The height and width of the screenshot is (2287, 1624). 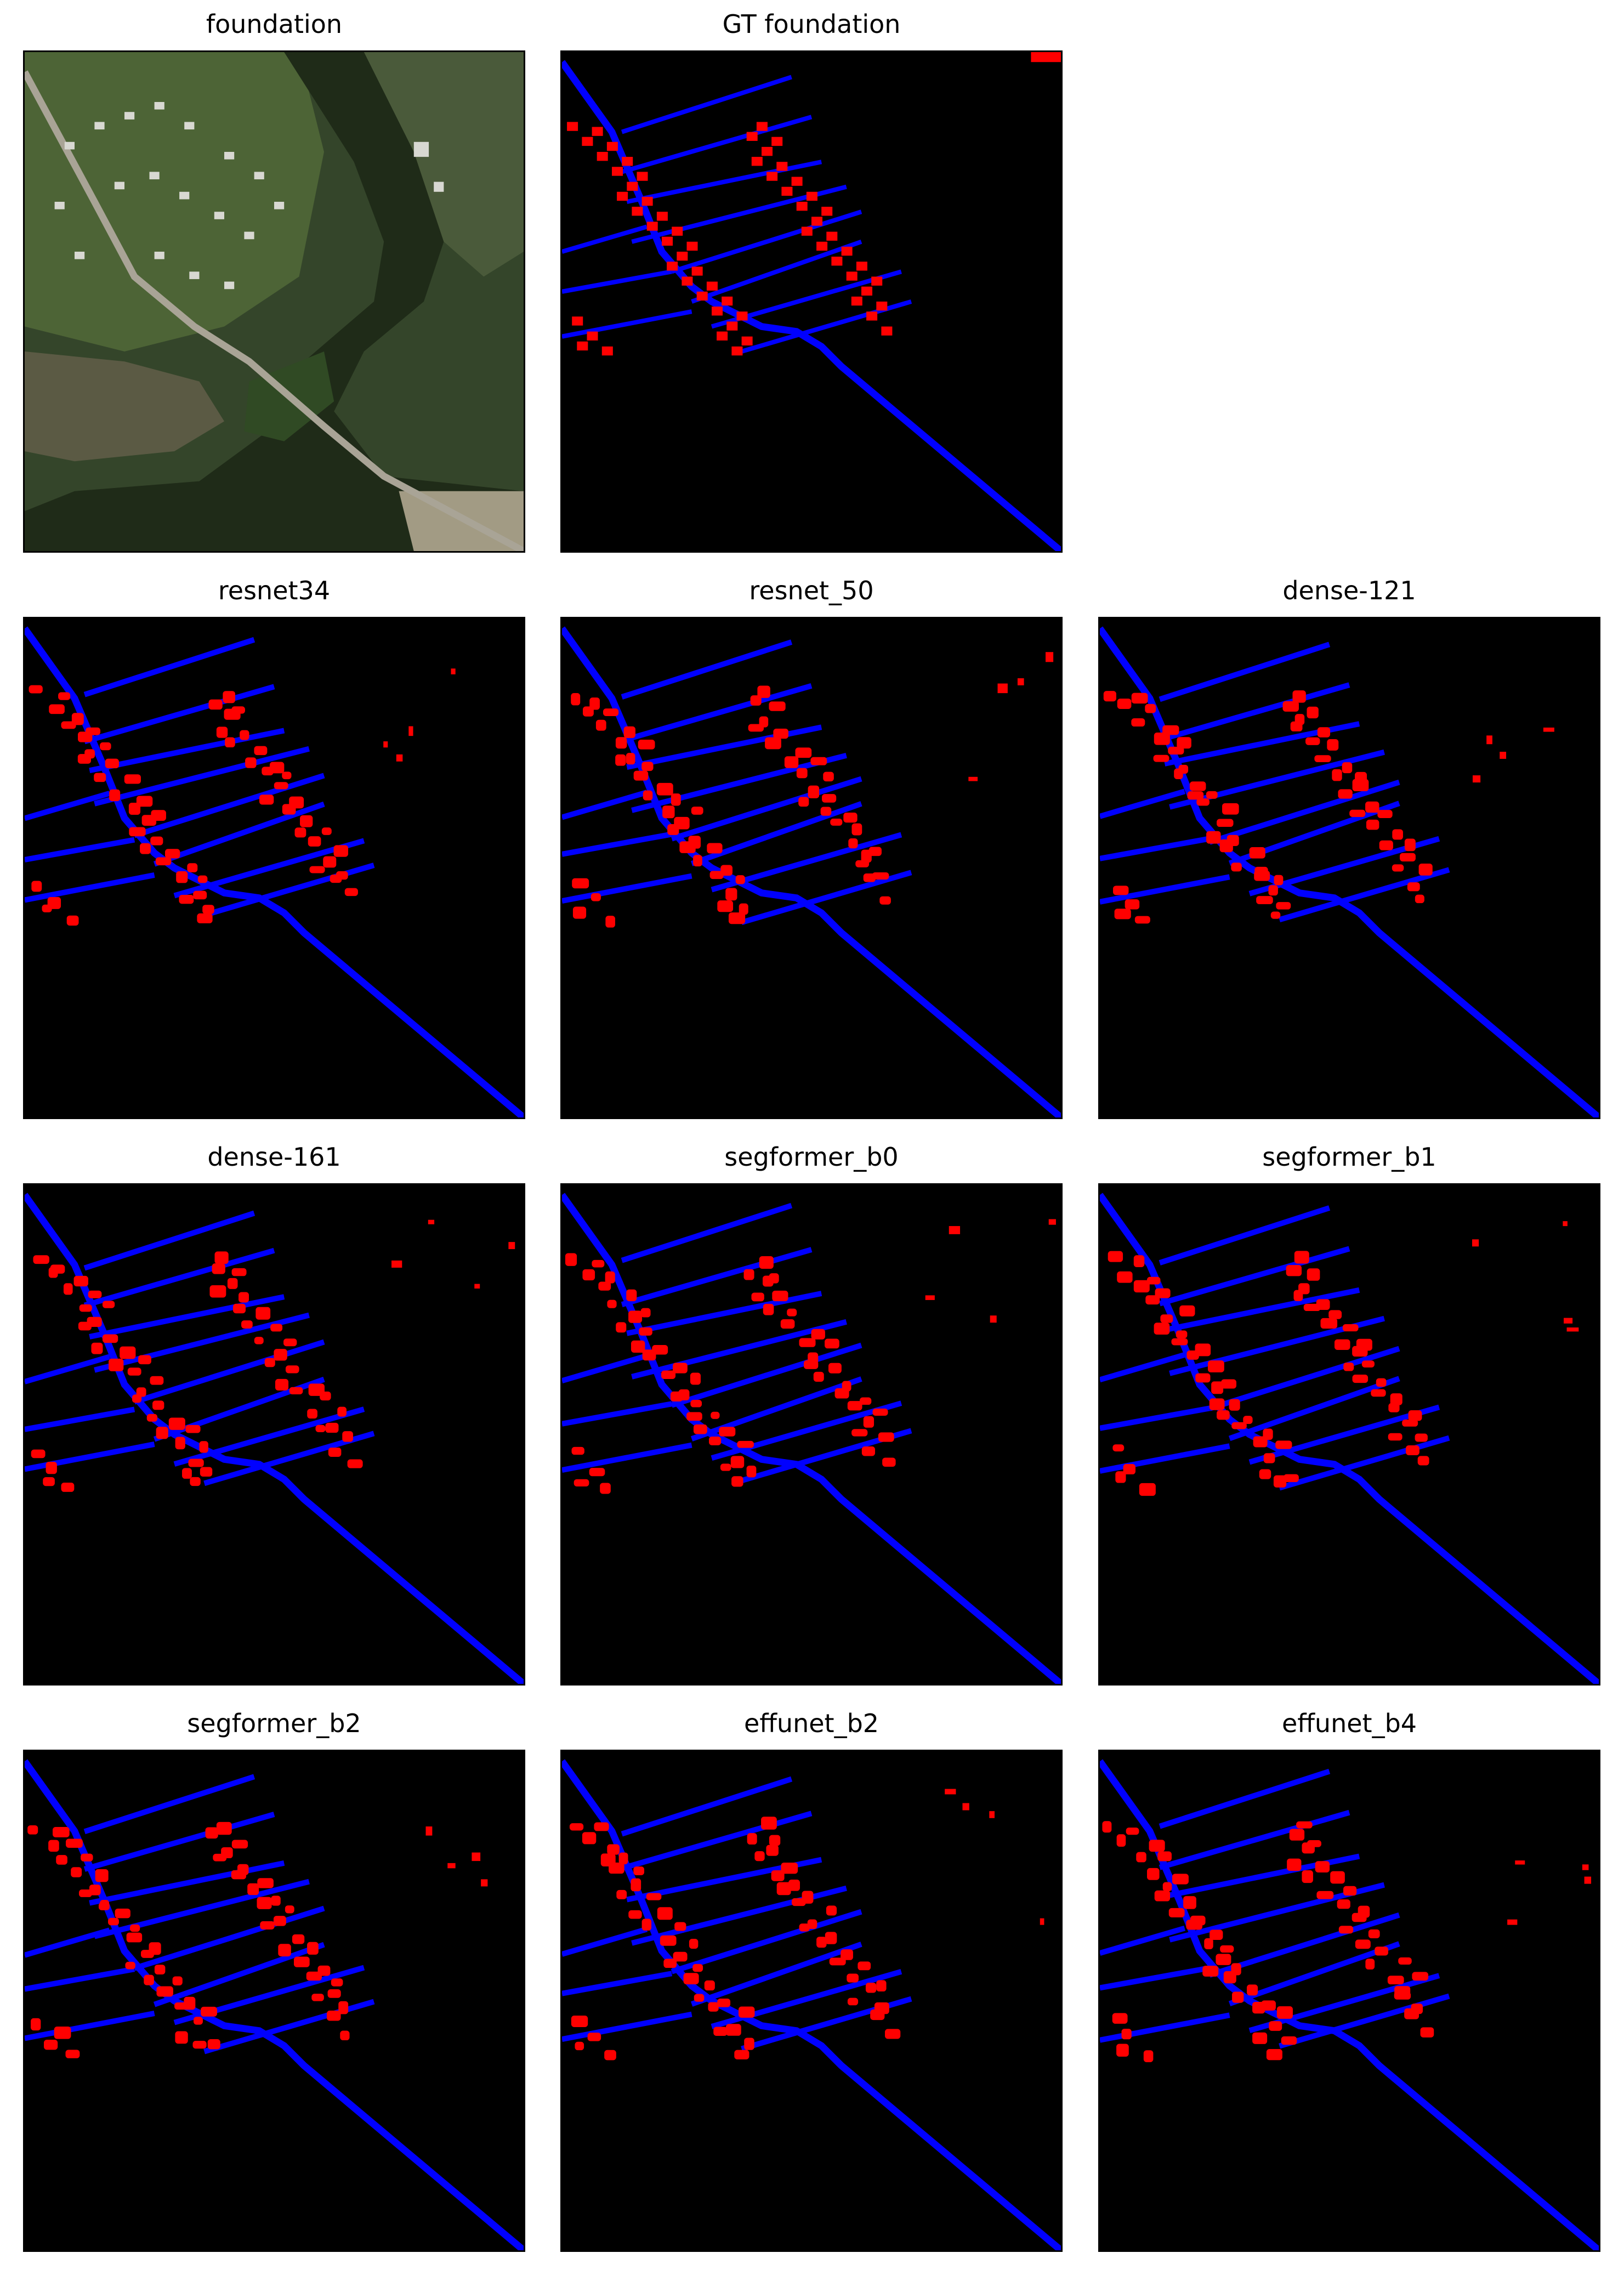 What do you see at coordinates (1349, 1414) in the screenshot?
I see `panel-segformer-b1: segformer_b1` at bounding box center [1349, 1414].